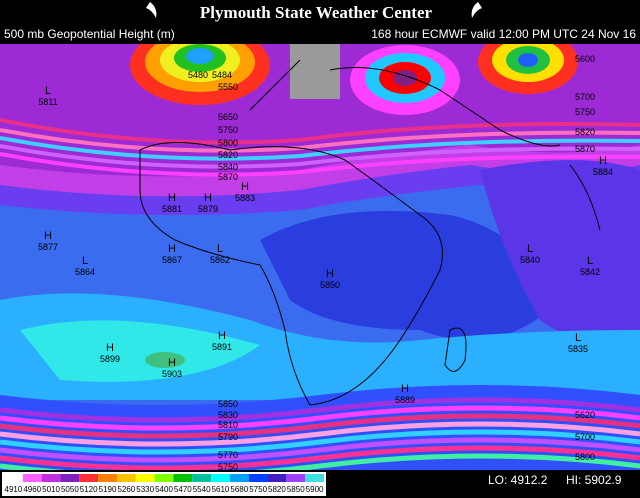 The height and width of the screenshot is (498, 640). What do you see at coordinates (108, 489) in the screenshot?
I see `colorbar-label: 5190` at bounding box center [108, 489].